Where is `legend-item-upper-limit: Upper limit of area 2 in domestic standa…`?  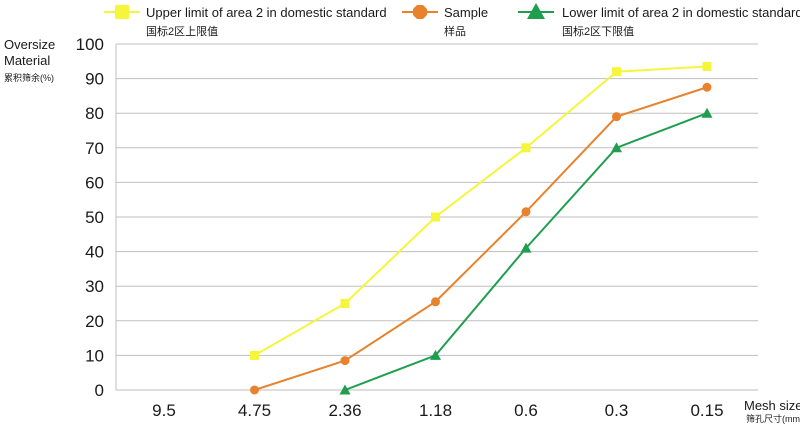
legend-item-upper-limit: Upper limit of area 2 in domestic standa… is located at coordinates (245, 21).